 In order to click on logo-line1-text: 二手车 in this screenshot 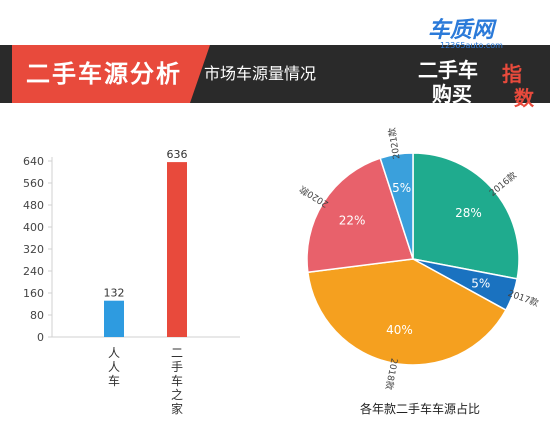, I will do `click(448, 70)`.